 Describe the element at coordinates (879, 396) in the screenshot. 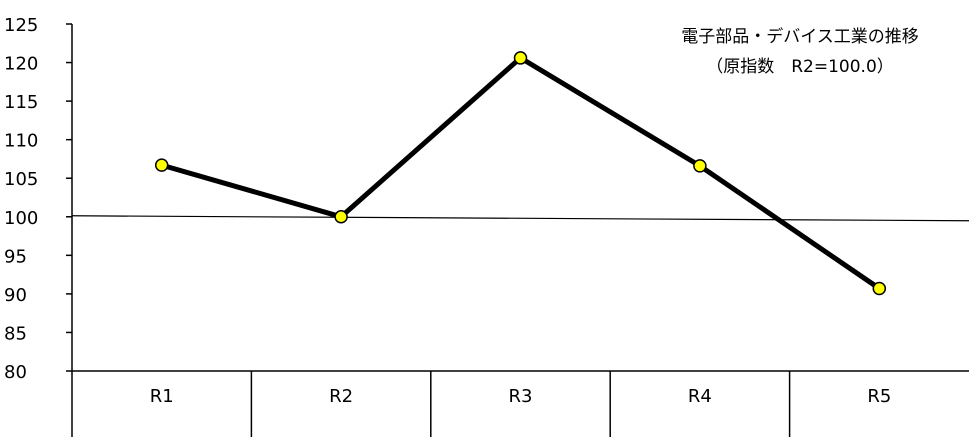

I see `category-label: R5` at that location.